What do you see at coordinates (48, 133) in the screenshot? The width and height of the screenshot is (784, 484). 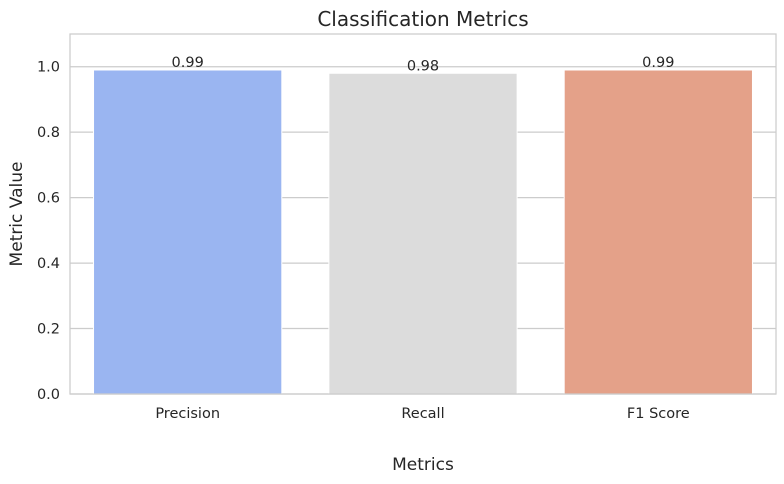 I see `y-tick-label: 0.8` at bounding box center [48, 133].